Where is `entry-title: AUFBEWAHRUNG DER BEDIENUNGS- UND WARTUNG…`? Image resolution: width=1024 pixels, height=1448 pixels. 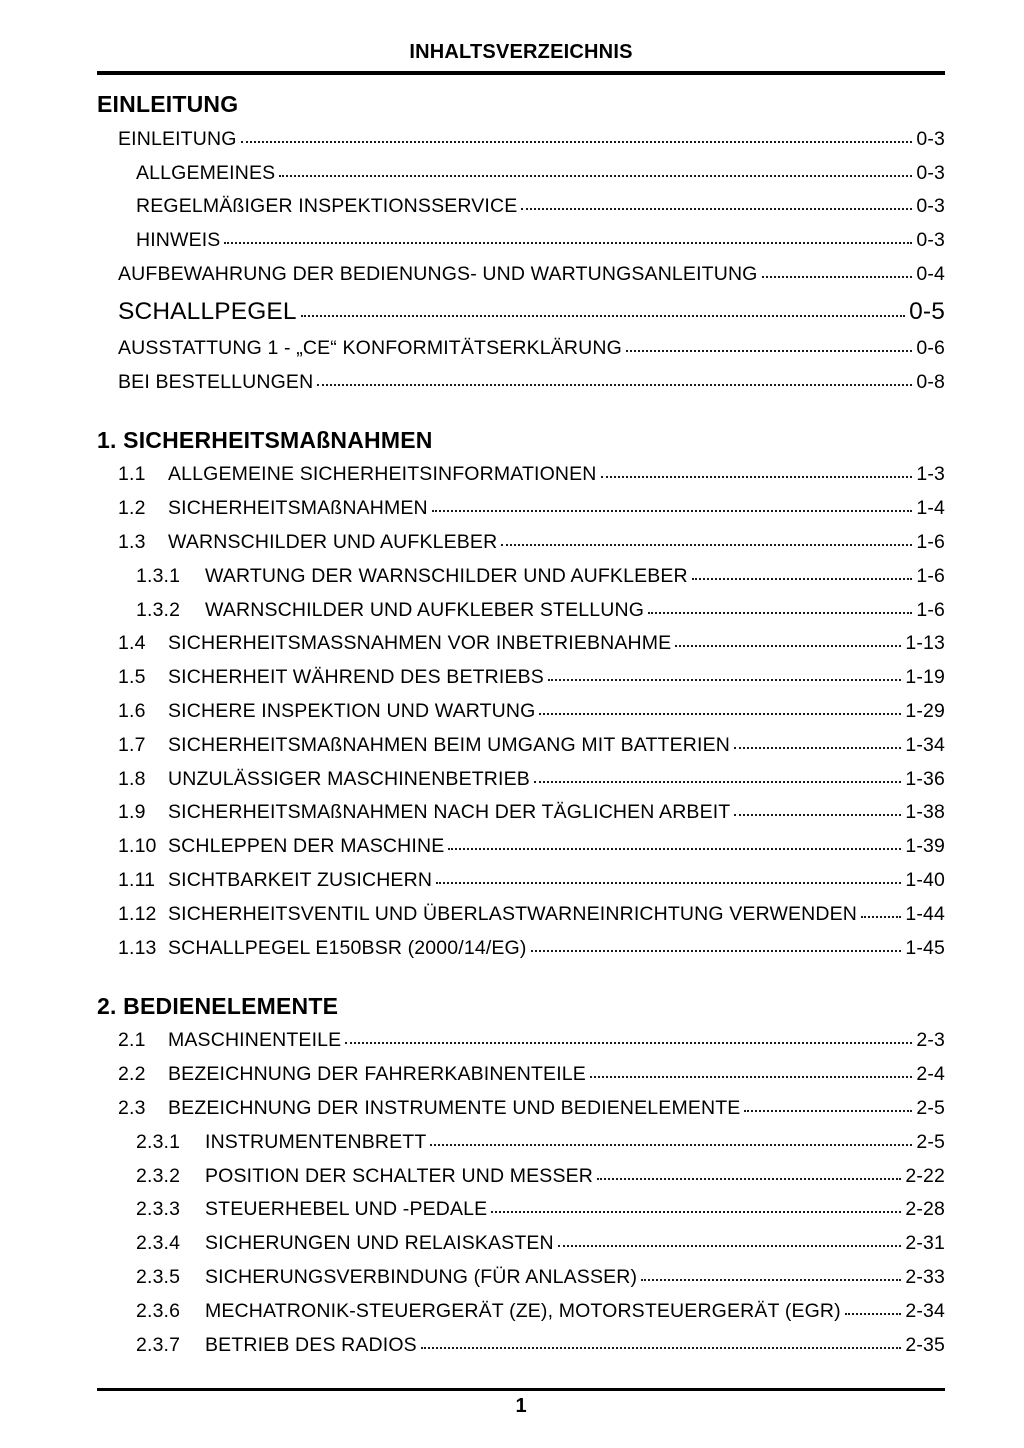
entry-title: AUFBEWAHRUNG DER BEDIENUNGS- UND WARTUNG… is located at coordinates (438, 273).